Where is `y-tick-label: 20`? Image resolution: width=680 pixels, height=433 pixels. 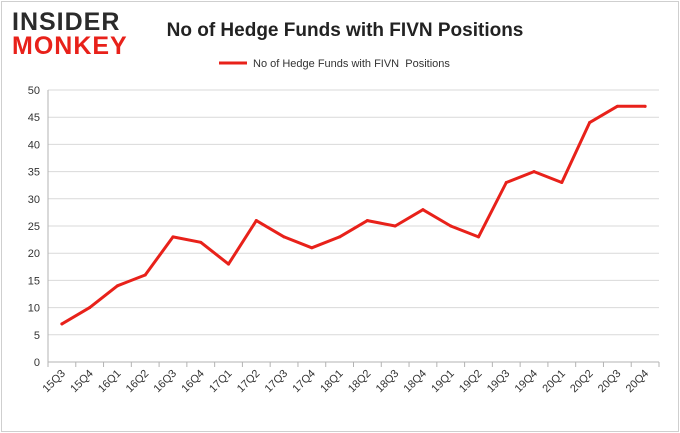
y-tick-label: 20 is located at coordinates (34, 254).